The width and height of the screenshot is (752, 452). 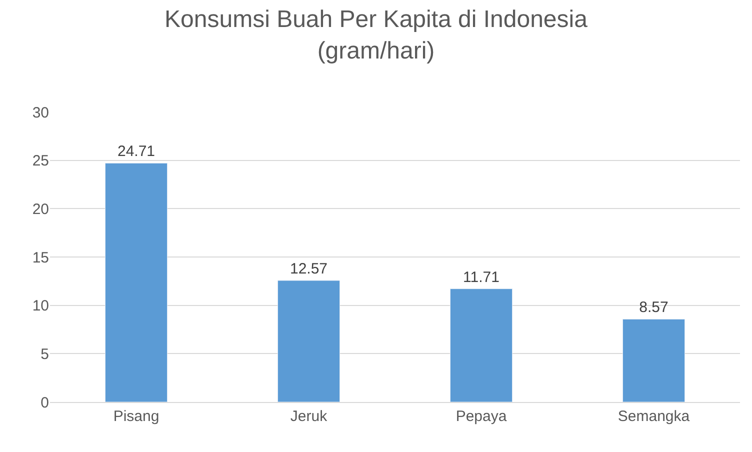 What do you see at coordinates (654, 416) in the screenshot?
I see `x-tick-label: Semangka` at bounding box center [654, 416].